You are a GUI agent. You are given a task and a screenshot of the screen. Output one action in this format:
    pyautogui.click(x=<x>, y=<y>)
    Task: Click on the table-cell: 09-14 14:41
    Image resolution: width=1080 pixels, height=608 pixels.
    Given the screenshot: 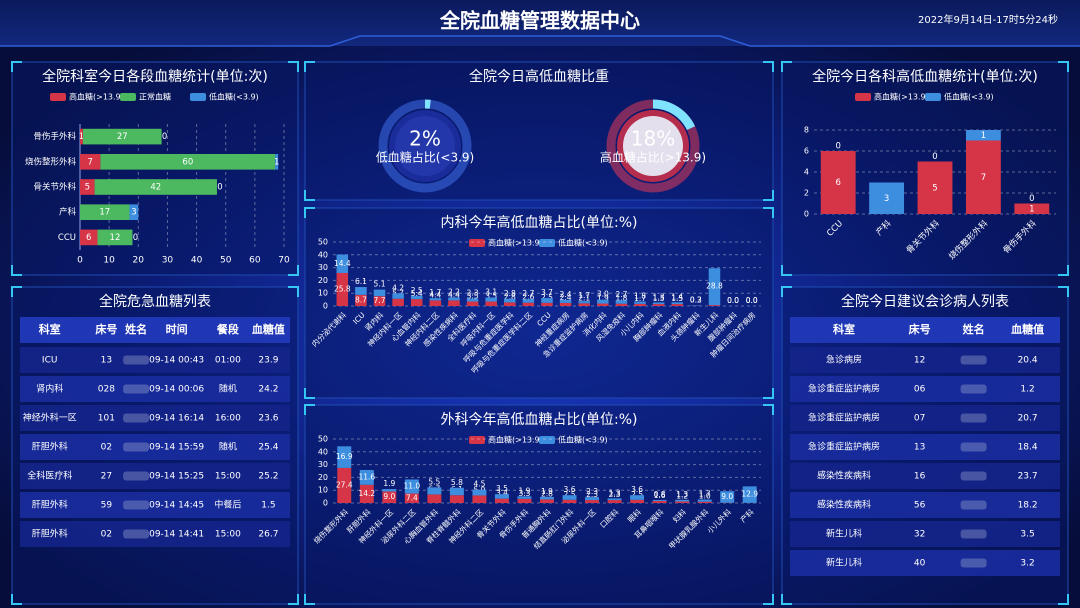 What is the action you would take?
    pyautogui.click(x=176, y=535)
    